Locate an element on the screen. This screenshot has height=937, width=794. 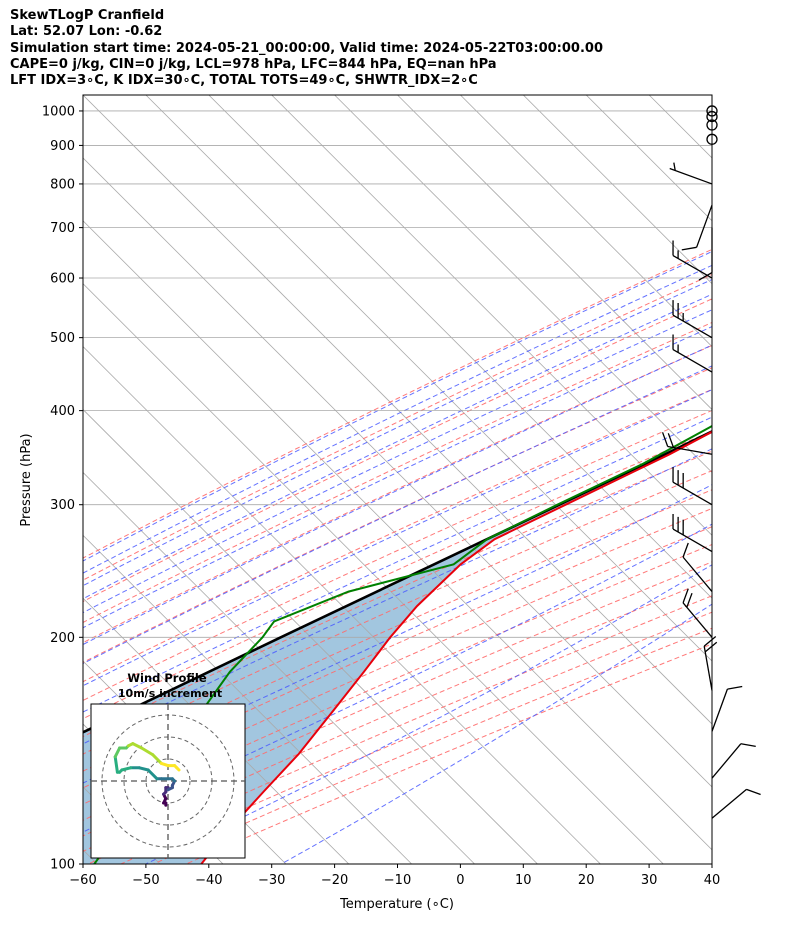
x-tick-label: −10 is located at coordinates (397, 880).